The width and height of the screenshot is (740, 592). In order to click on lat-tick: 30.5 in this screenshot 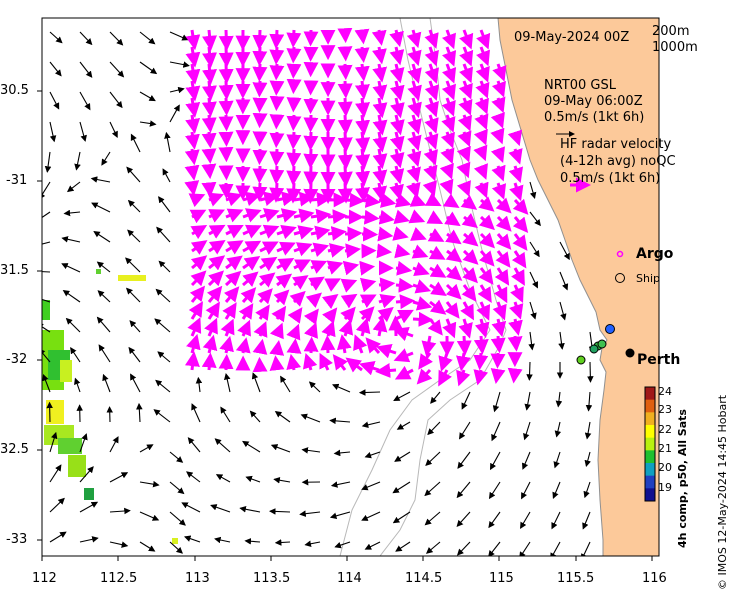, I will do `click(14, 90)`.